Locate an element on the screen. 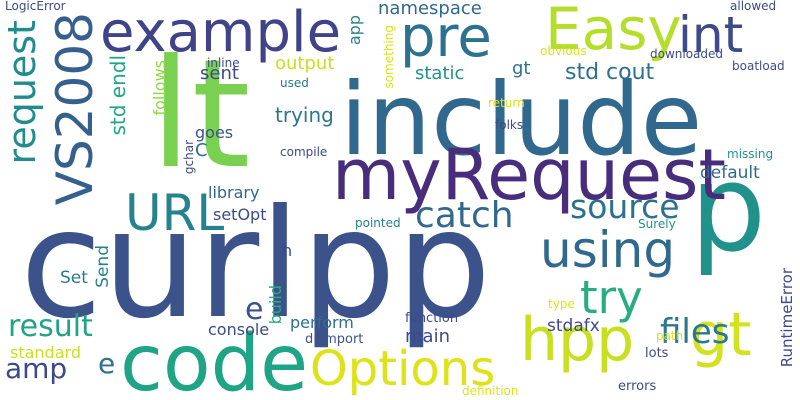 Image resolution: width=800 pixels, height=400 pixels. word-dllimport: dllimport is located at coordinates (334, 339).